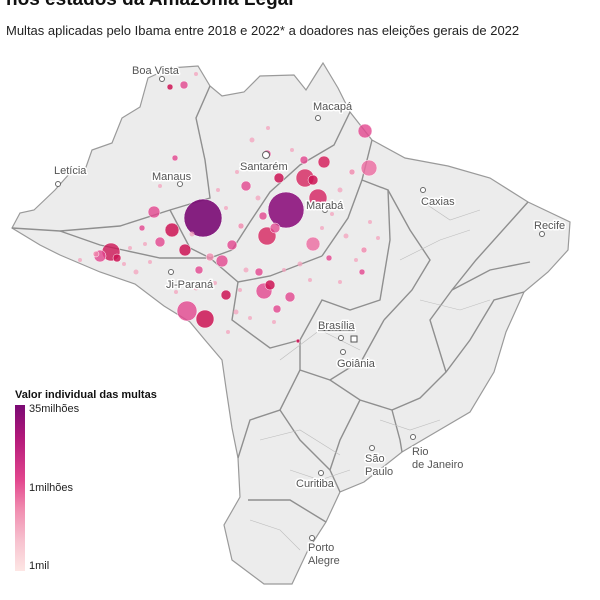  I want to click on city-label-leticia: Letícia, so click(70, 171).